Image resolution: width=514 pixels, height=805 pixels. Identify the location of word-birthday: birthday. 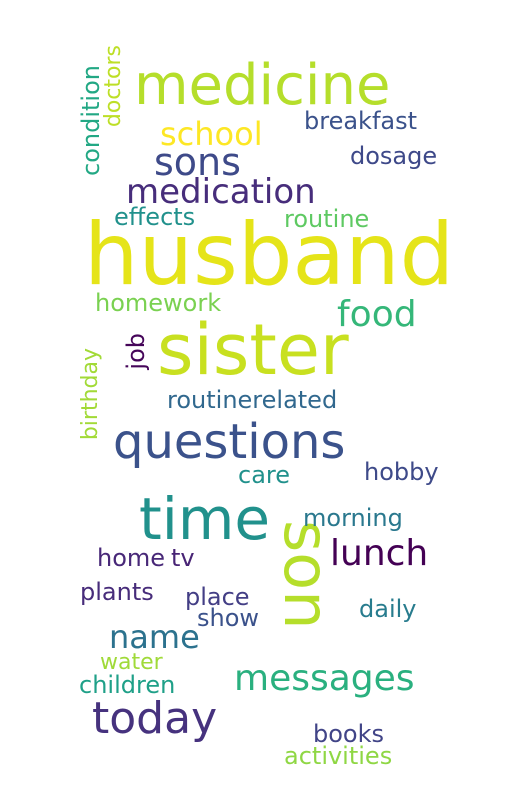
(90, 394).